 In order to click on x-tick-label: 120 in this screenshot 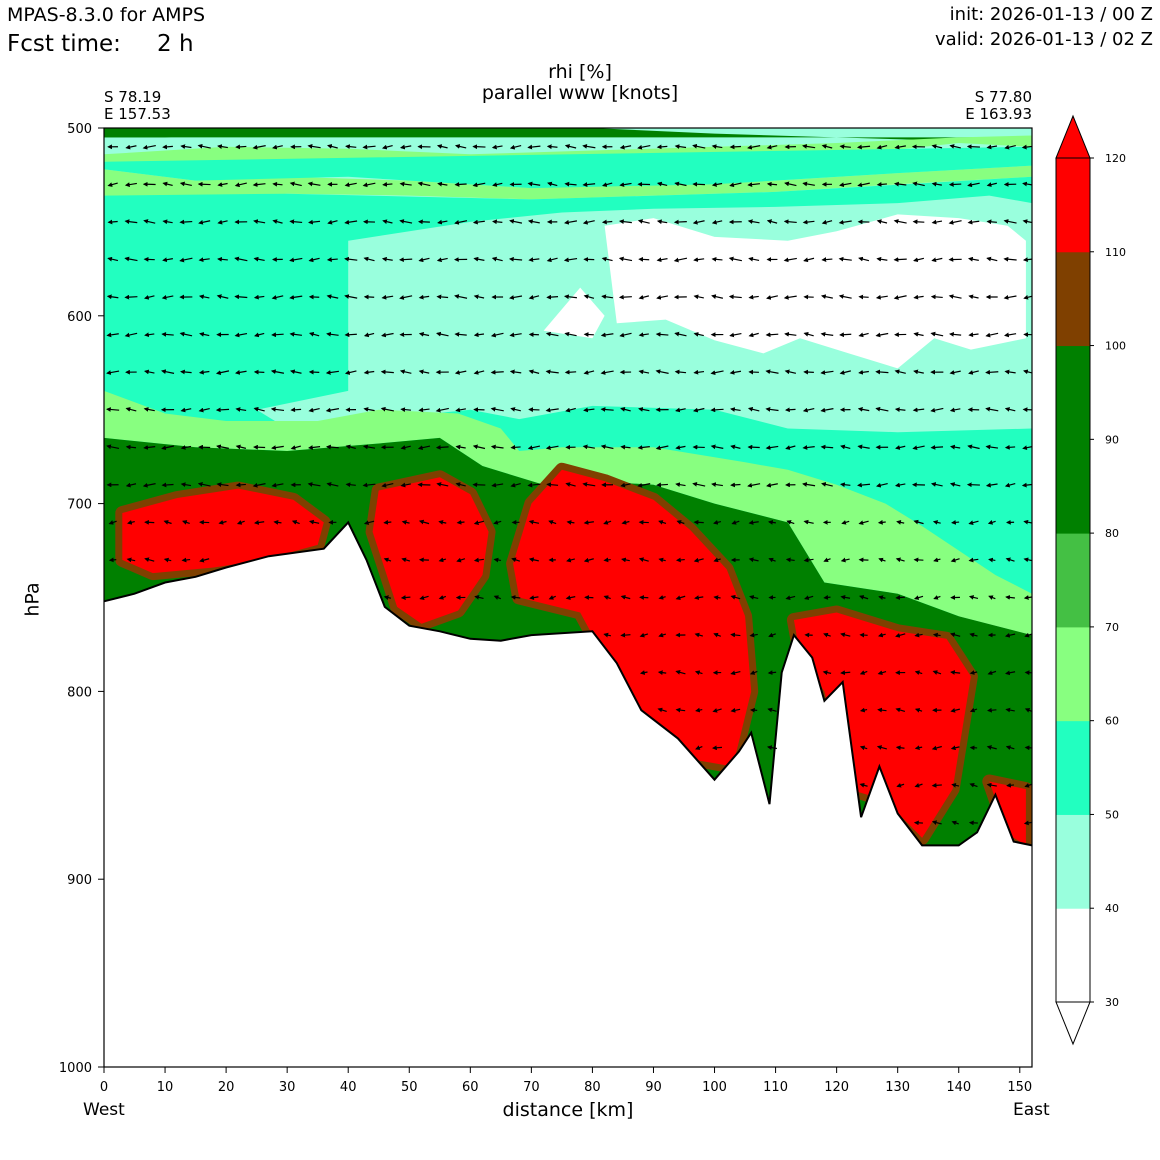, I will do `click(836, 1087)`.